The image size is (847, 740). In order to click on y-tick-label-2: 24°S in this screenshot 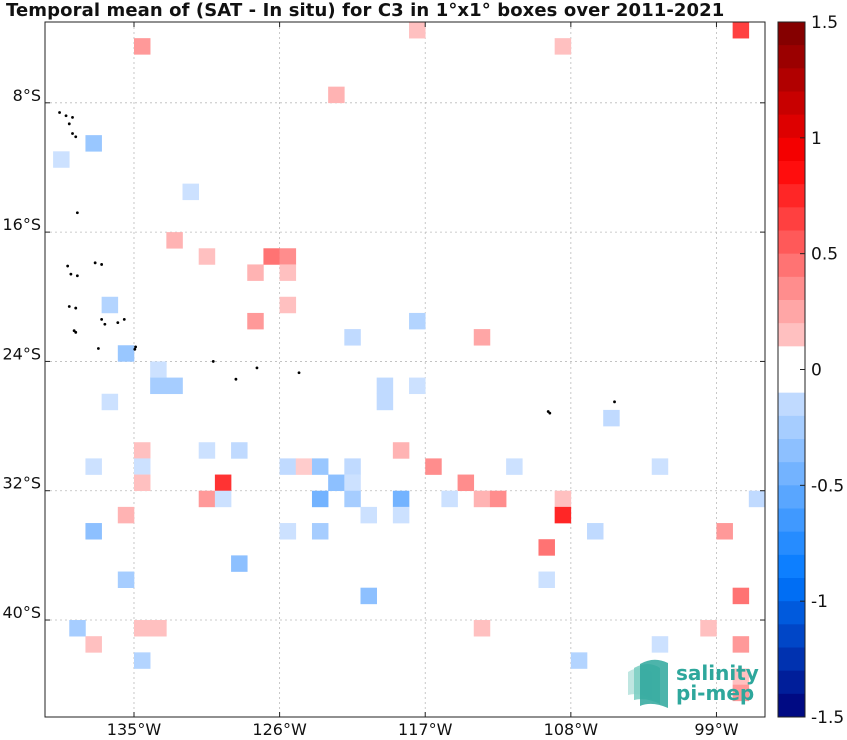, I will do `click(21, 353)`.